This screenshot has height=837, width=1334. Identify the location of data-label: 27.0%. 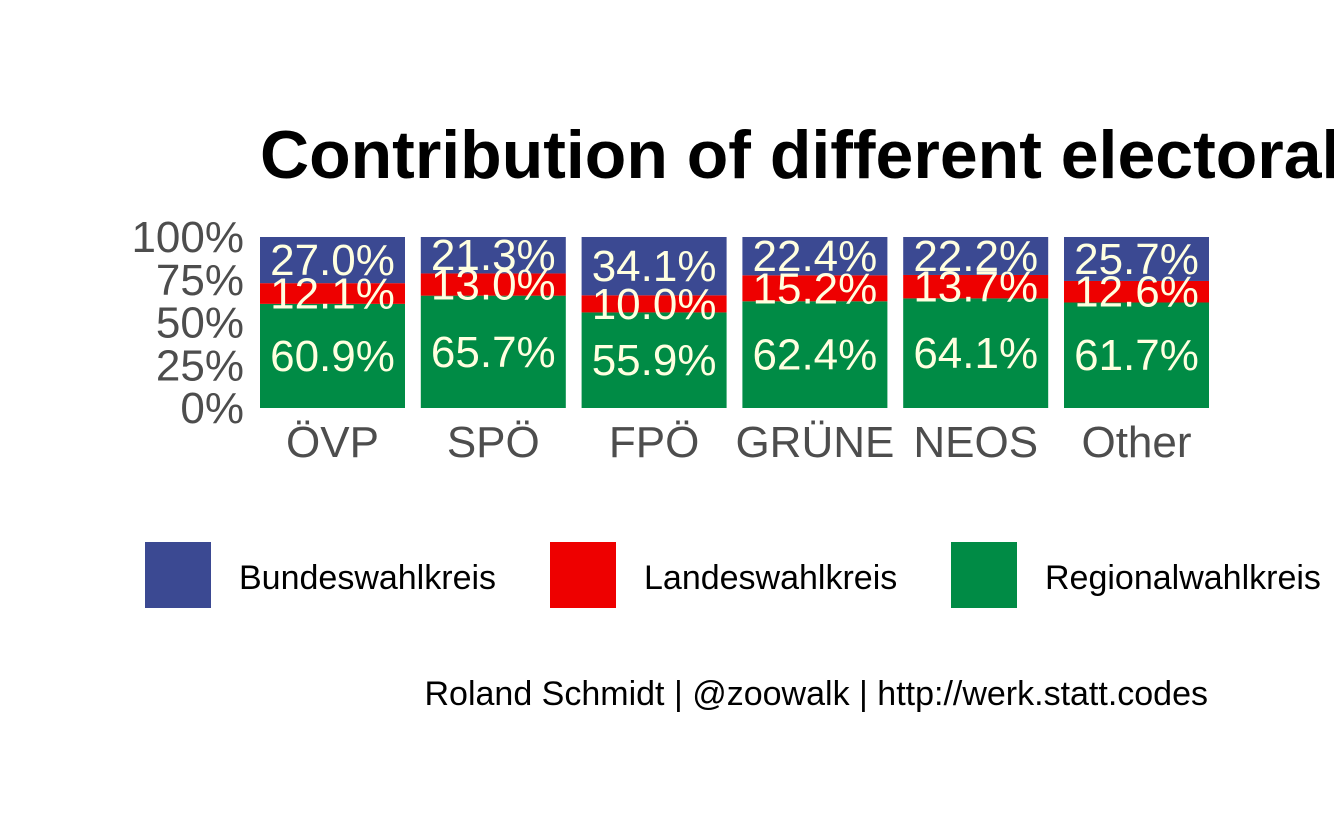
(332, 260).